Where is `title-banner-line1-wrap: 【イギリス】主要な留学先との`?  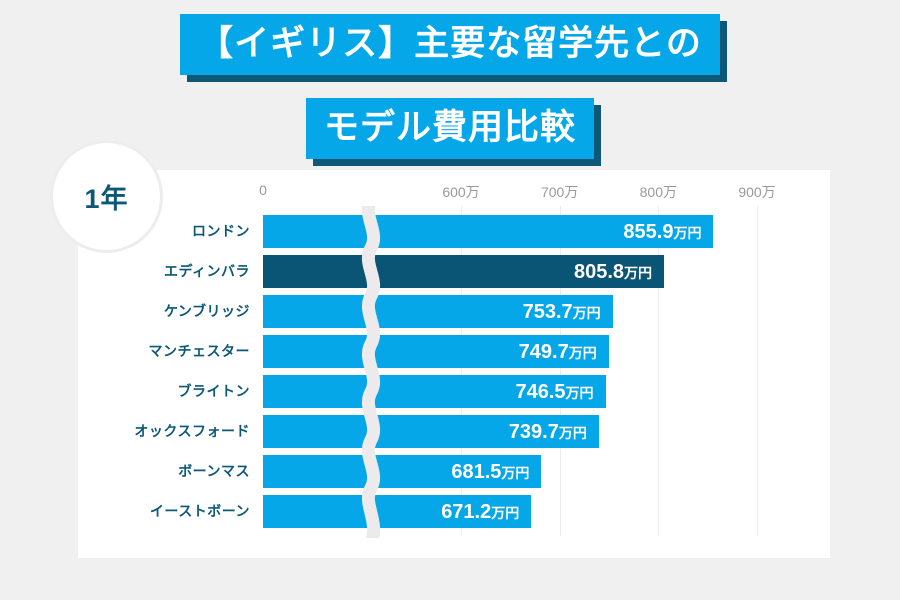
title-banner-line1-wrap: 【イギリス】主要な留学先との is located at coordinates (450, 44).